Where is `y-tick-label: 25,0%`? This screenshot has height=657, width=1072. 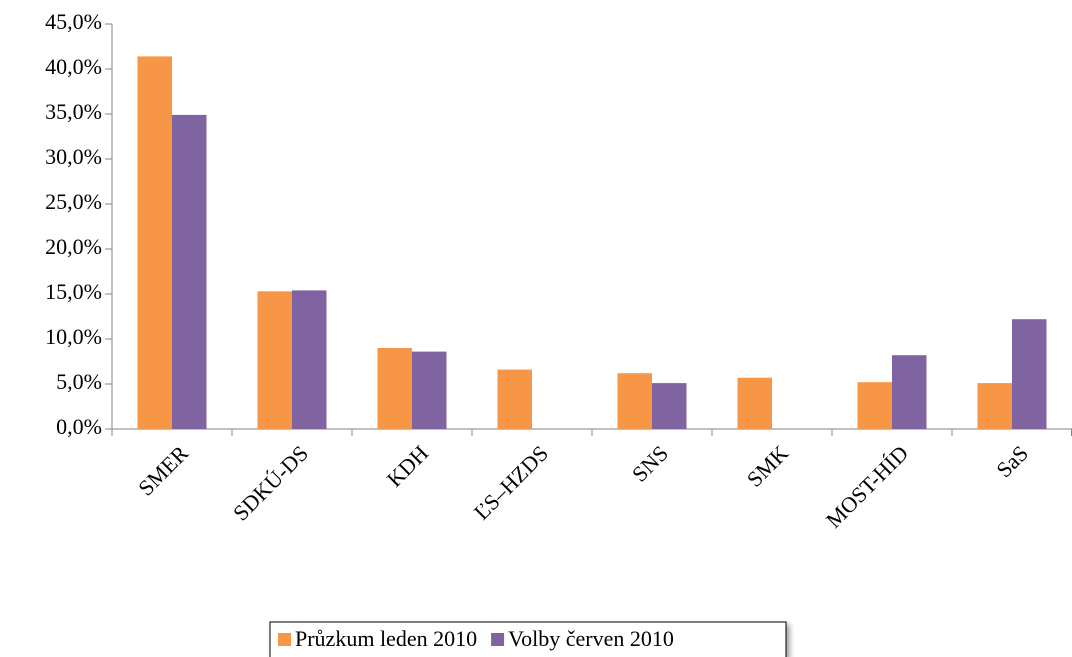 y-tick-label: 25,0% is located at coordinates (73, 201).